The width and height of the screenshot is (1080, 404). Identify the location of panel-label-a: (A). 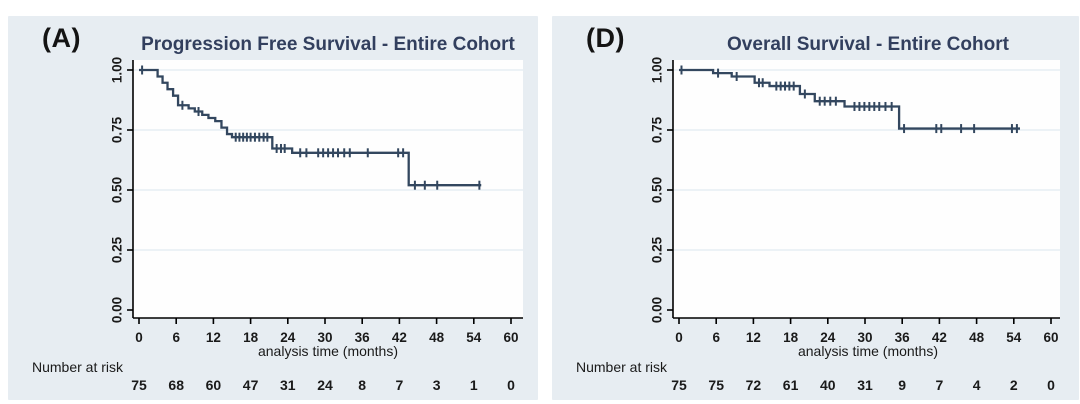
(61, 38).